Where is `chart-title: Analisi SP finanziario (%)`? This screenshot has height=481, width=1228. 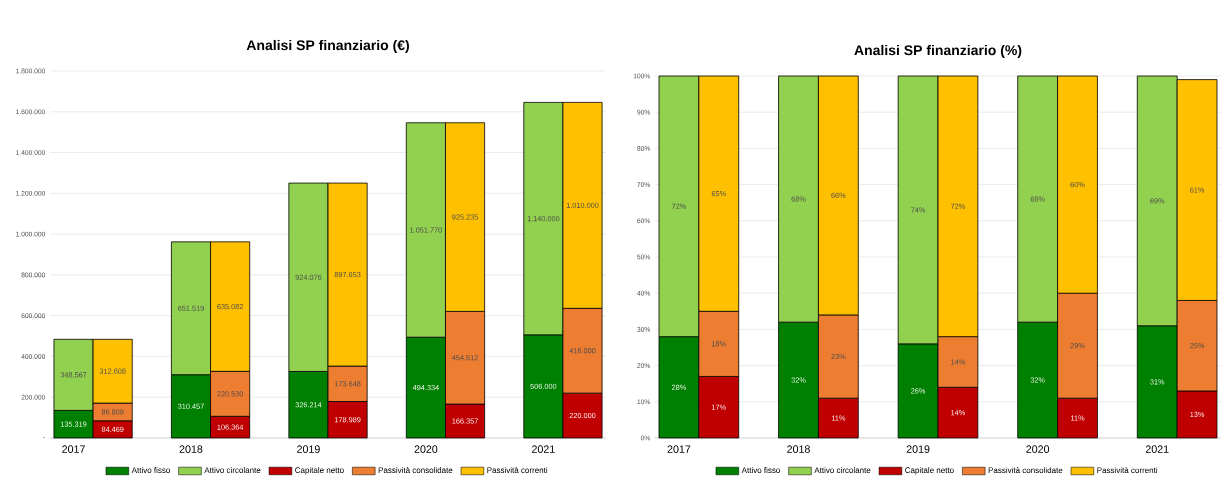 chart-title: Analisi SP finanziario (%) is located at coordinates (938, 51).